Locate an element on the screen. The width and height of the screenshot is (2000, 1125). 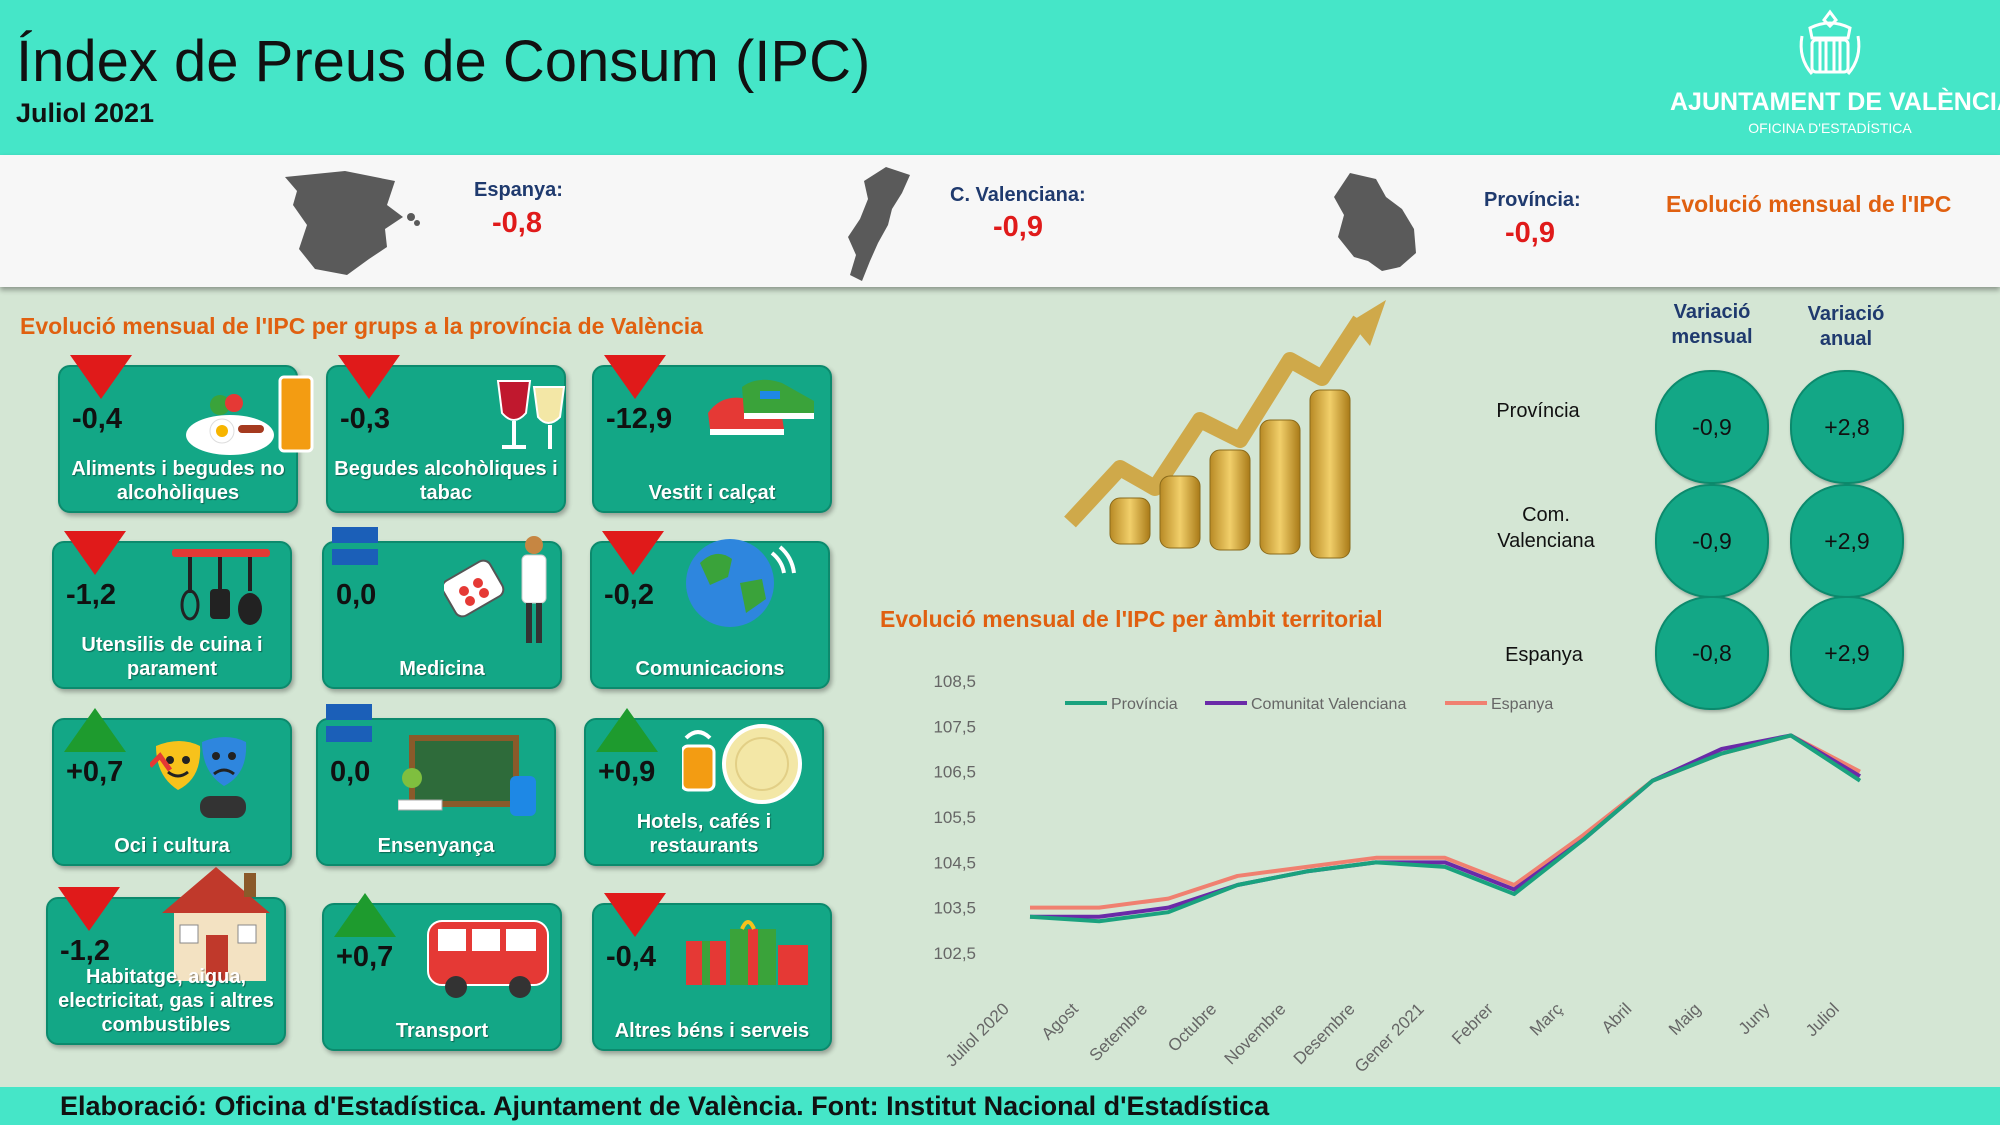
region-value-spain: -0,8 is located at coordinates (517, 223).